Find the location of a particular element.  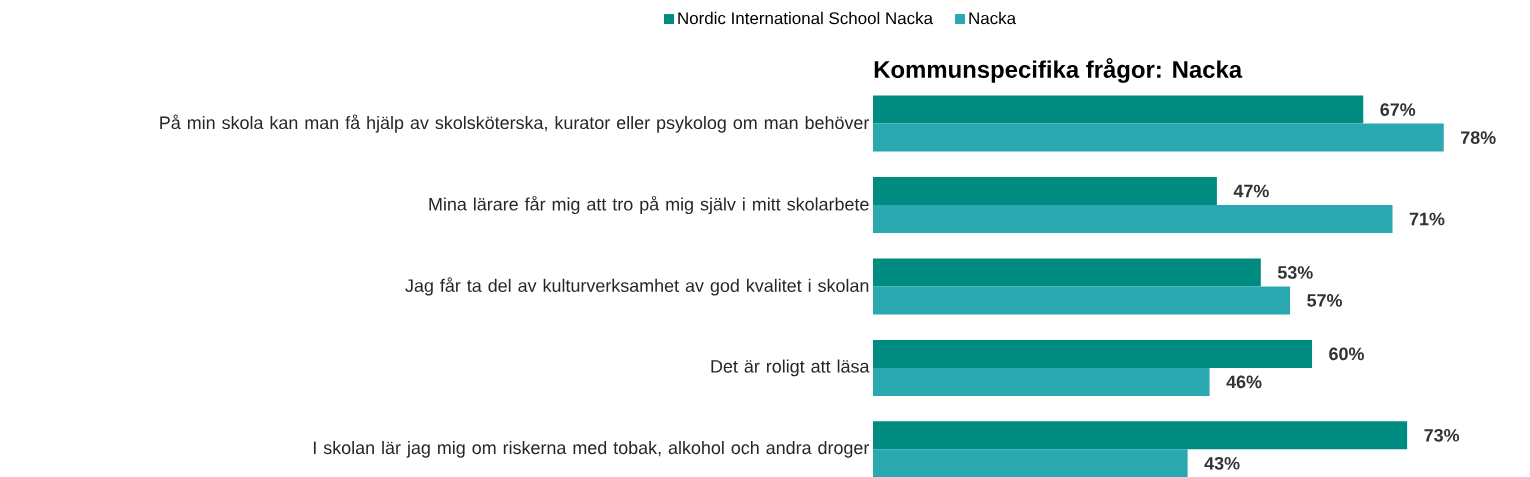

data-label: 73% is located at coordinates (1442, 435).